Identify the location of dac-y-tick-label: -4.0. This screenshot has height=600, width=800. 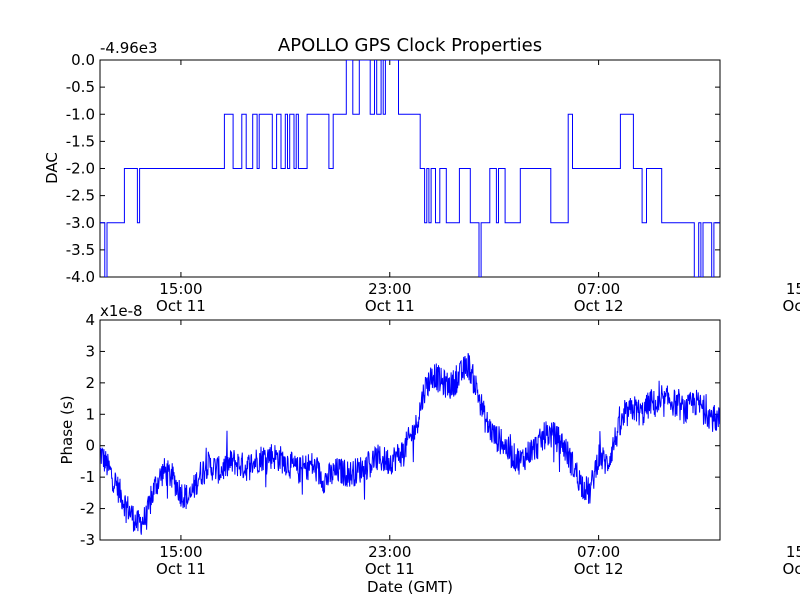
(80, 277).